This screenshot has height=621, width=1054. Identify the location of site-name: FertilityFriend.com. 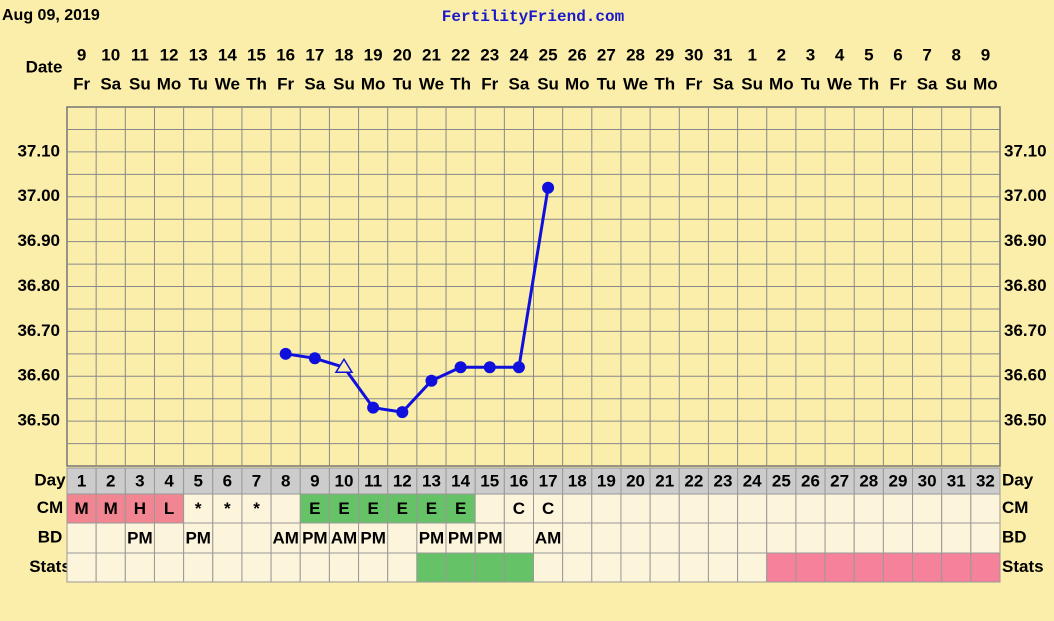
(533, 17).